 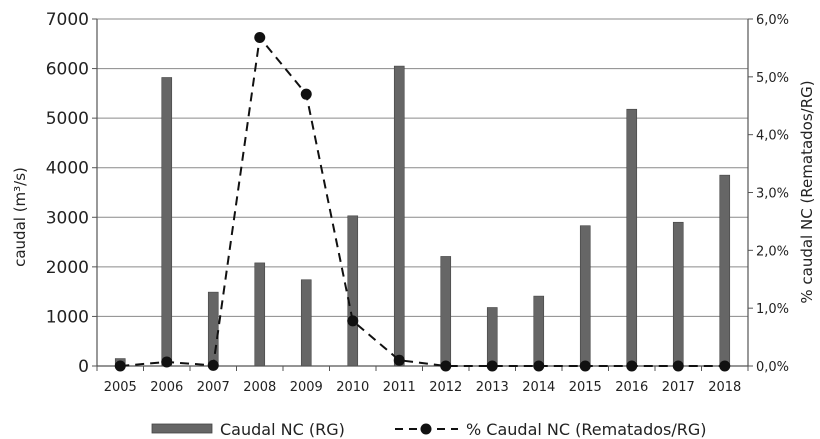 I want to click on x-tick-label: 2009, so click(x=306, y=387).